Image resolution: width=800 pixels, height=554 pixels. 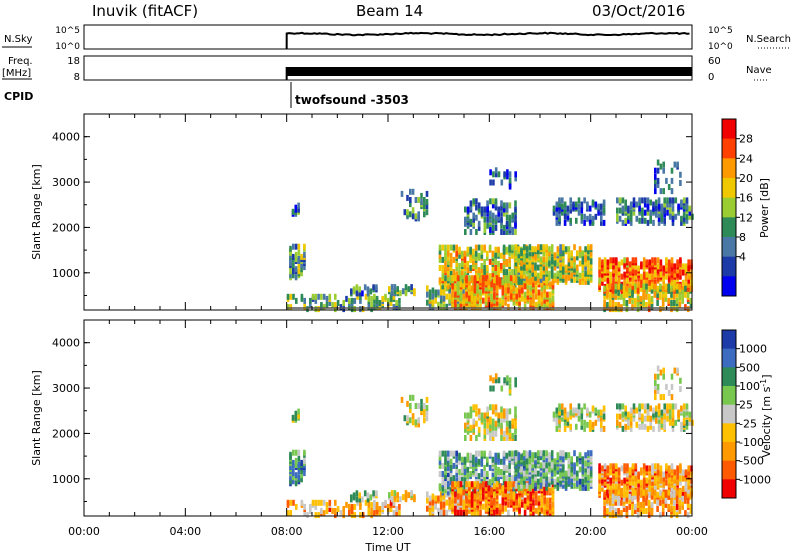 I want to click on colorbar-tick-label: -500, so click(x=751, y=461).